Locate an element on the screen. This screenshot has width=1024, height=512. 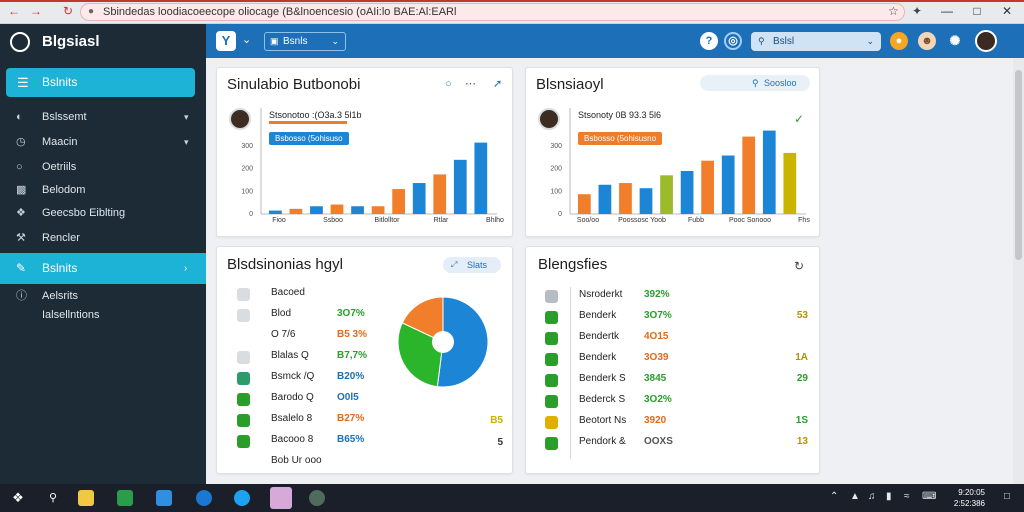
y-tick-label: 300 is located at coordinates (247, 146).